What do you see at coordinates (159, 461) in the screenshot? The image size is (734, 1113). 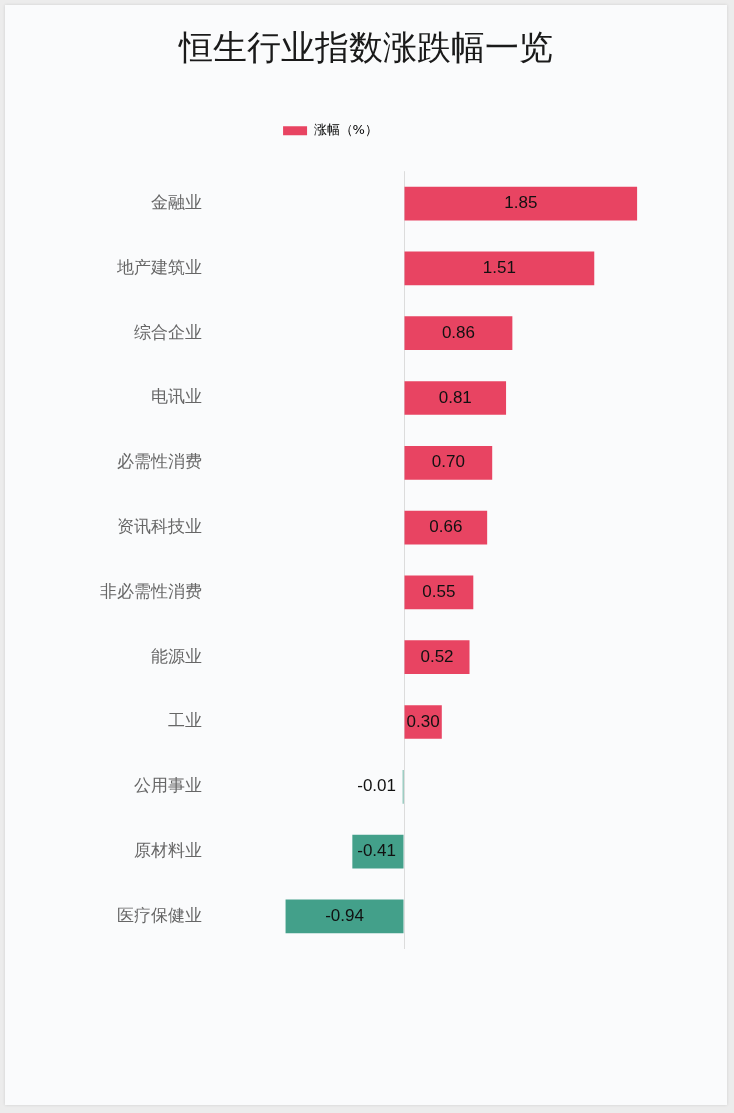 I see `y-tick-label: 必需性消费` at bounding box center [159, 461].